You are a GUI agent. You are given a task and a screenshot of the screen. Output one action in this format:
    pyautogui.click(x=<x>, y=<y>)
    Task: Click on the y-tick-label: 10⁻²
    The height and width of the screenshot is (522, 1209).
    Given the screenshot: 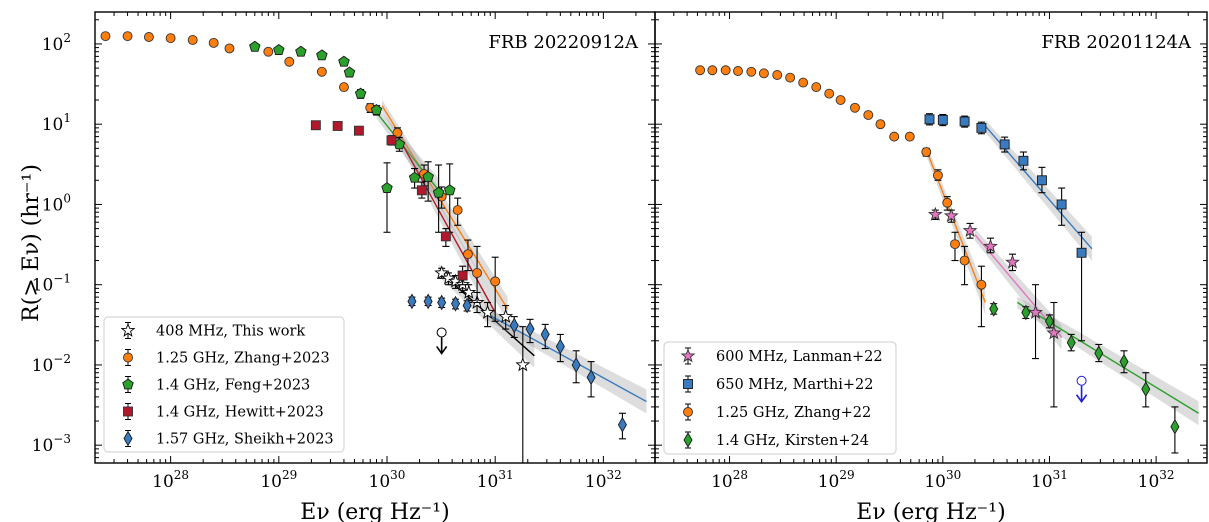 What is the action you would take?
    pyautogui.click(x=51, y=364)
    